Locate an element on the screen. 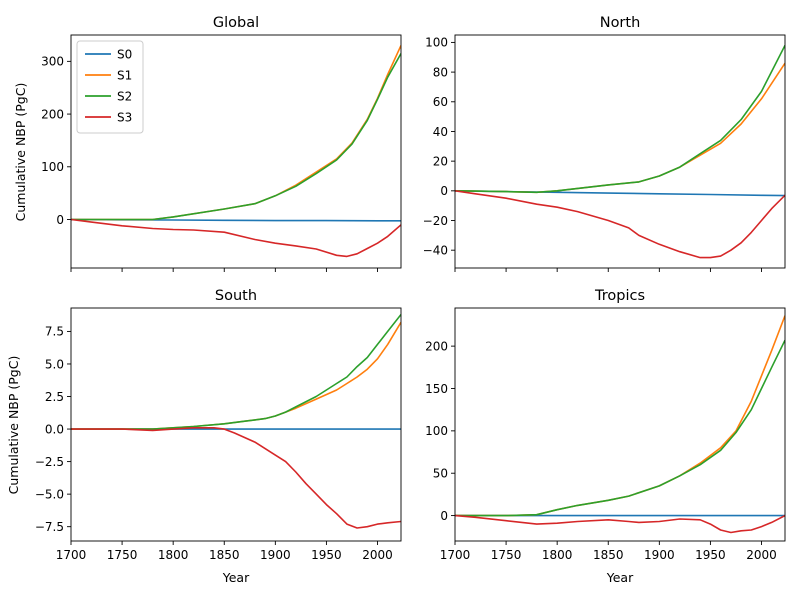 This screenshot has width=800, height=600. series-line-s2-global is located at coordinates (236, 137).